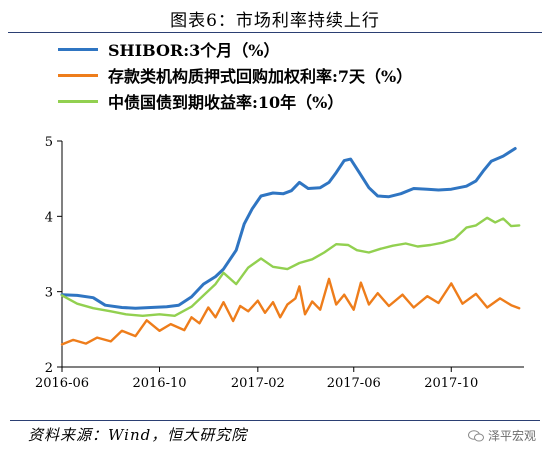 This screenshot has height=460, width=550. What do you see at coordinates (258, 383) in the screenshot?
I see `x-tick-label: 2017-02` at bounding box center [258, 383].